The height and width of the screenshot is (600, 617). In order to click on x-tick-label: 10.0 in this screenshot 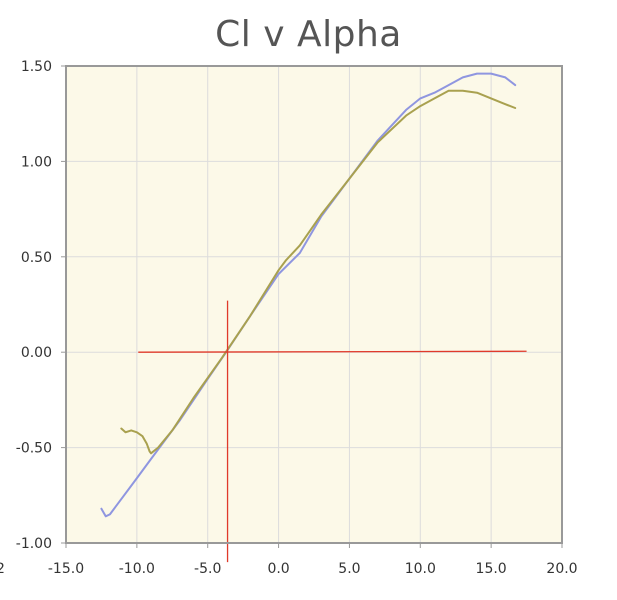, I will do `click(420, 569)`.